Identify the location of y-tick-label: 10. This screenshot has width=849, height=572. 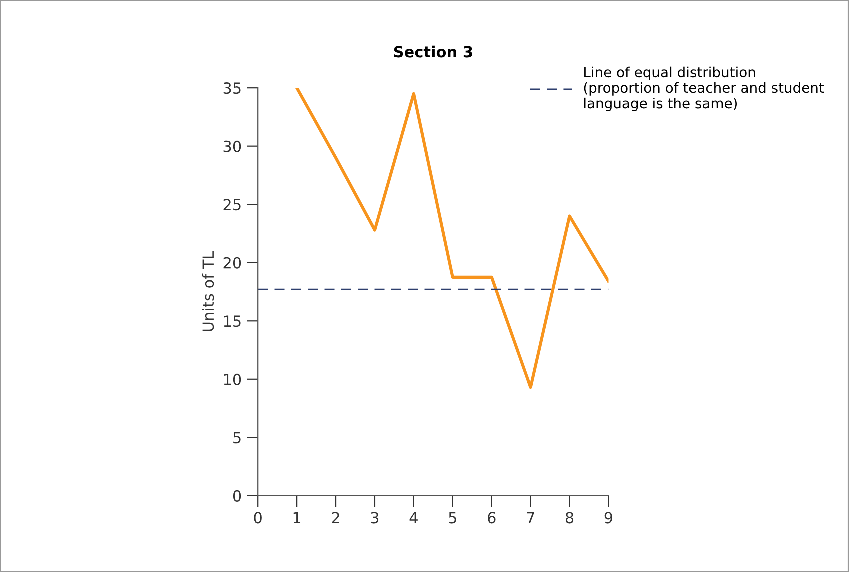
(233, 380).